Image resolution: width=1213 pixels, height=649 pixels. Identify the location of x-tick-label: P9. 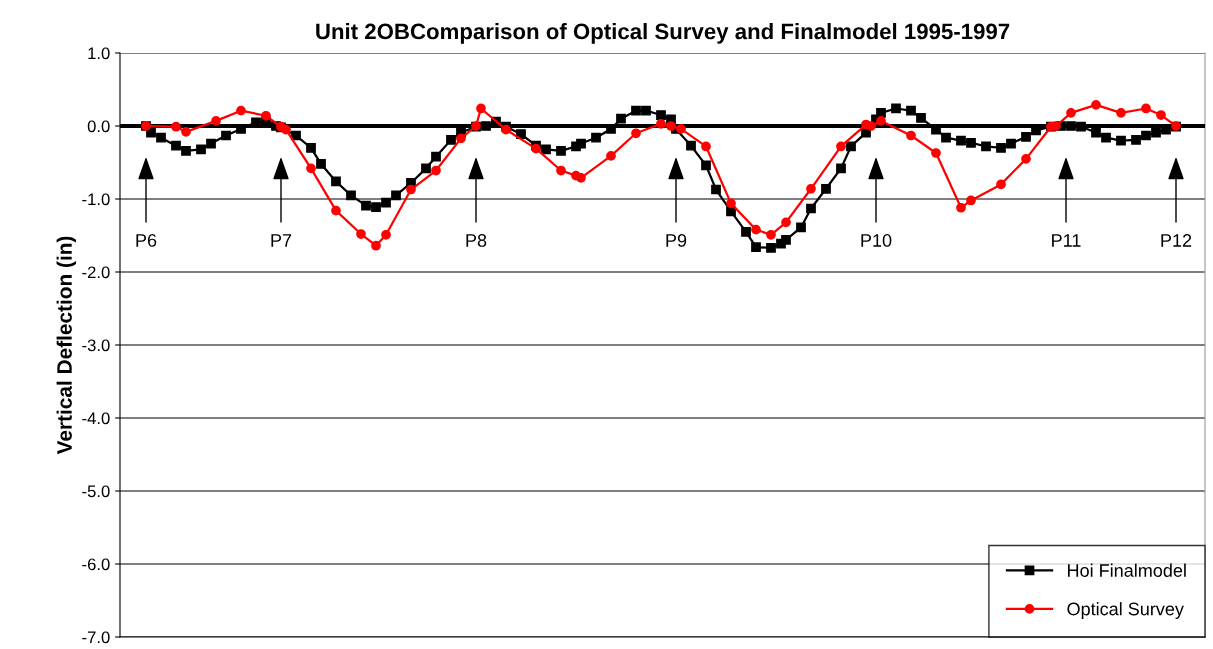
(676, 240).